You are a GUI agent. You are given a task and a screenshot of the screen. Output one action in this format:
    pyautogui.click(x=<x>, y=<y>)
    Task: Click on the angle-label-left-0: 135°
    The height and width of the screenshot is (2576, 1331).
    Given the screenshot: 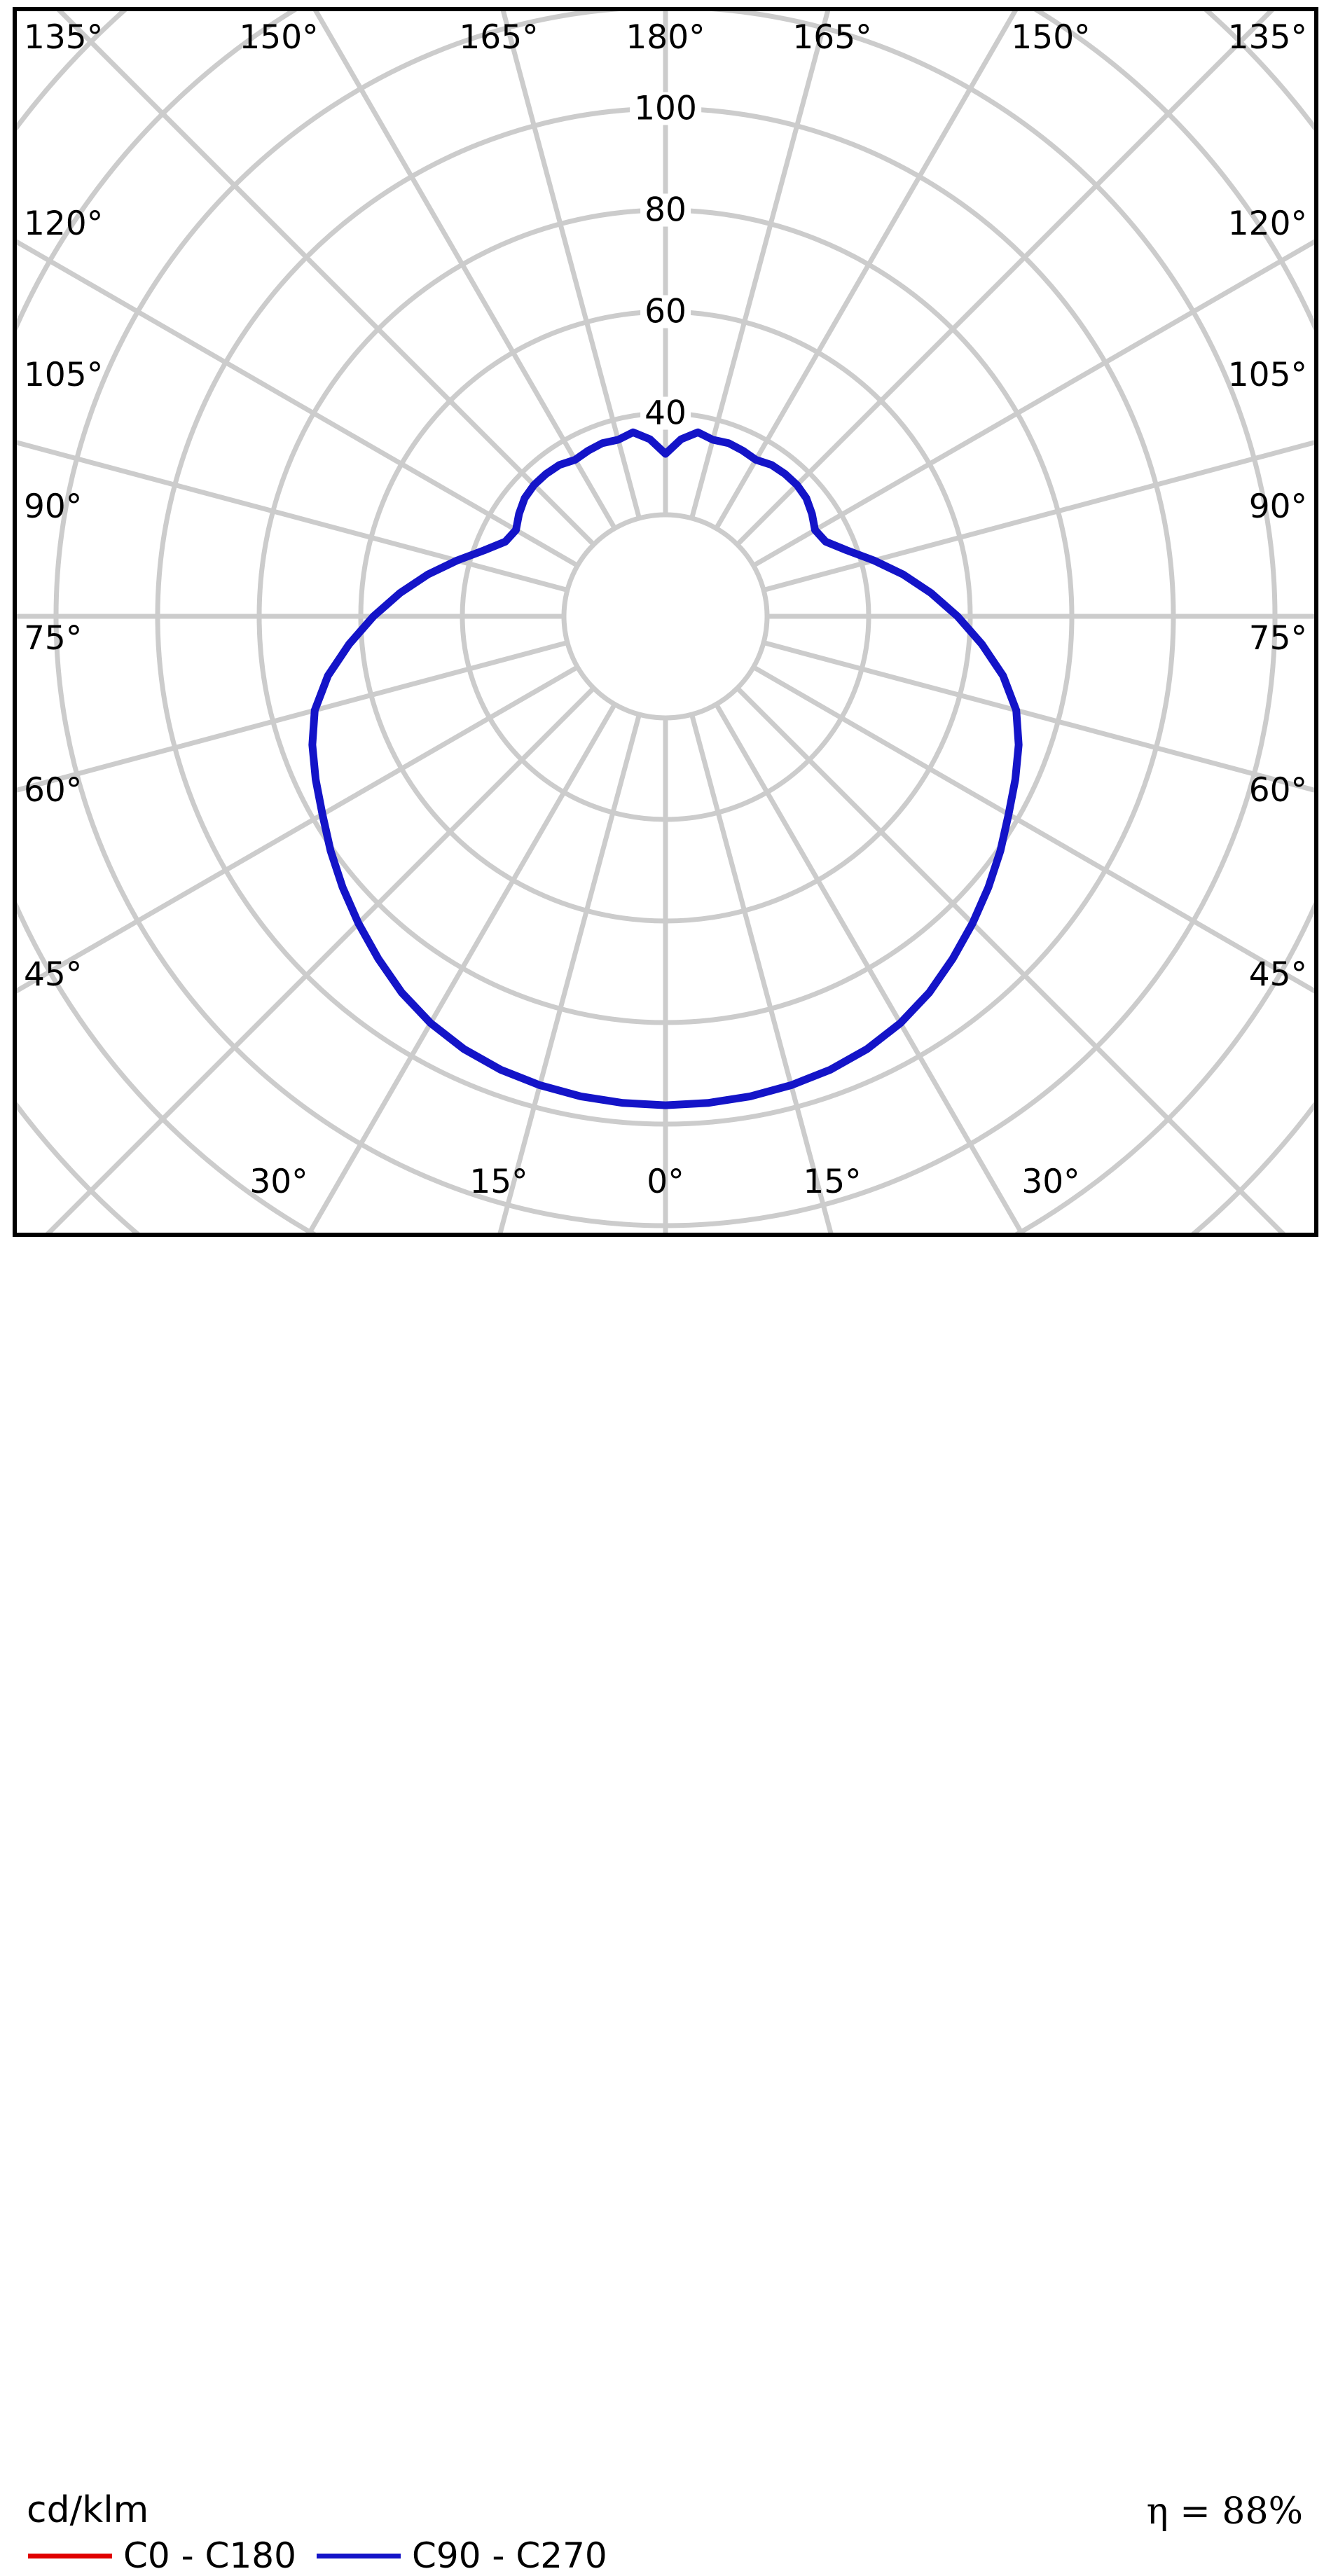 What is the action you would take?
    pyautogui.click(x=64, y=38)
    